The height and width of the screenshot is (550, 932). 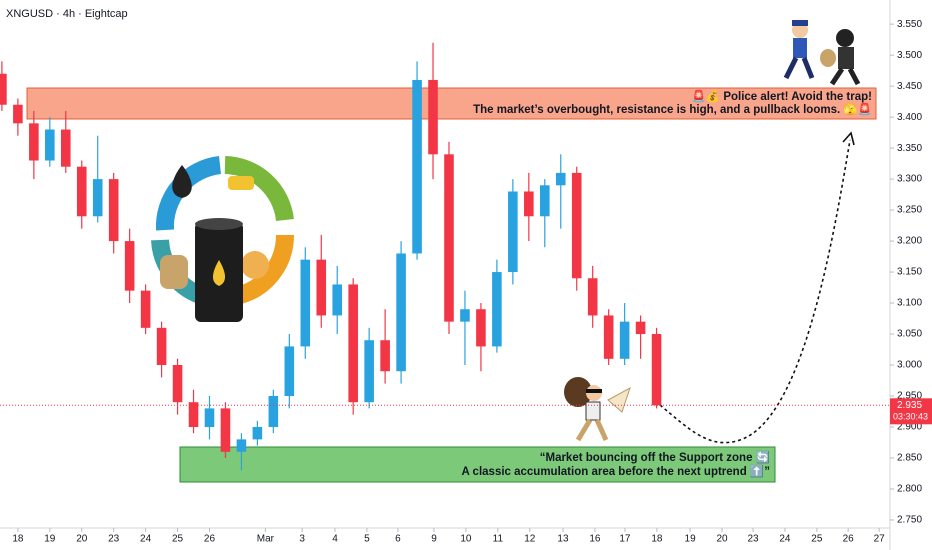 I want to click on support-zone, so click(x=477, y=464).